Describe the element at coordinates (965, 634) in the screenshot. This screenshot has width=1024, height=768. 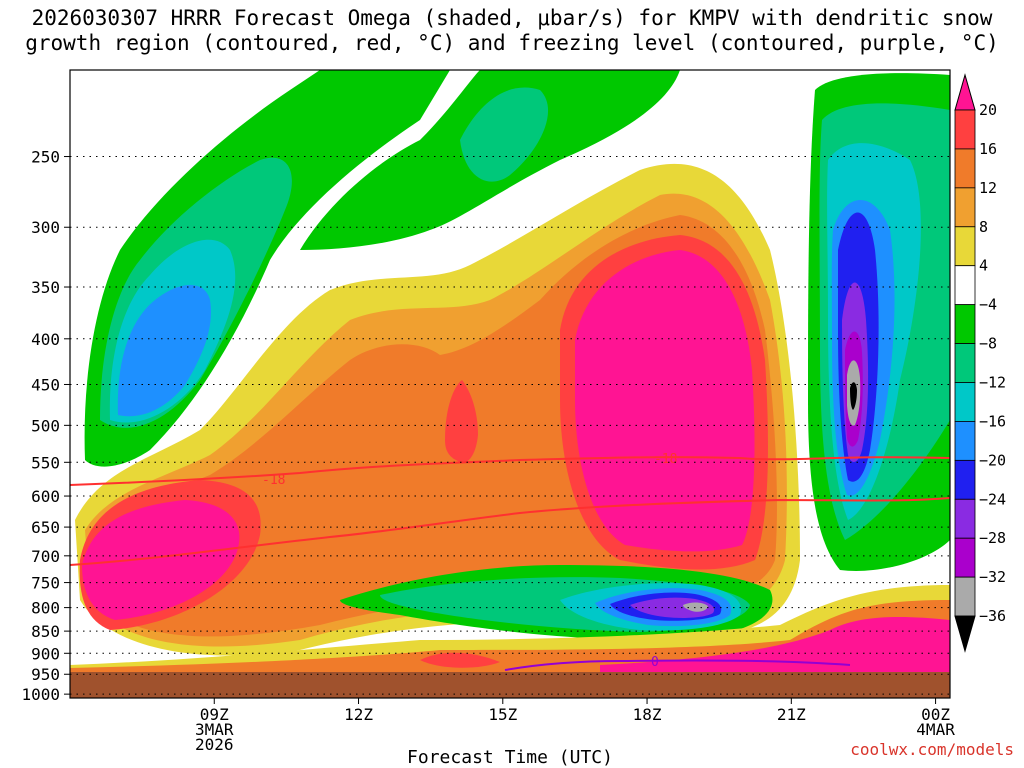
I see `colorbar-cap-bottom` at that location.